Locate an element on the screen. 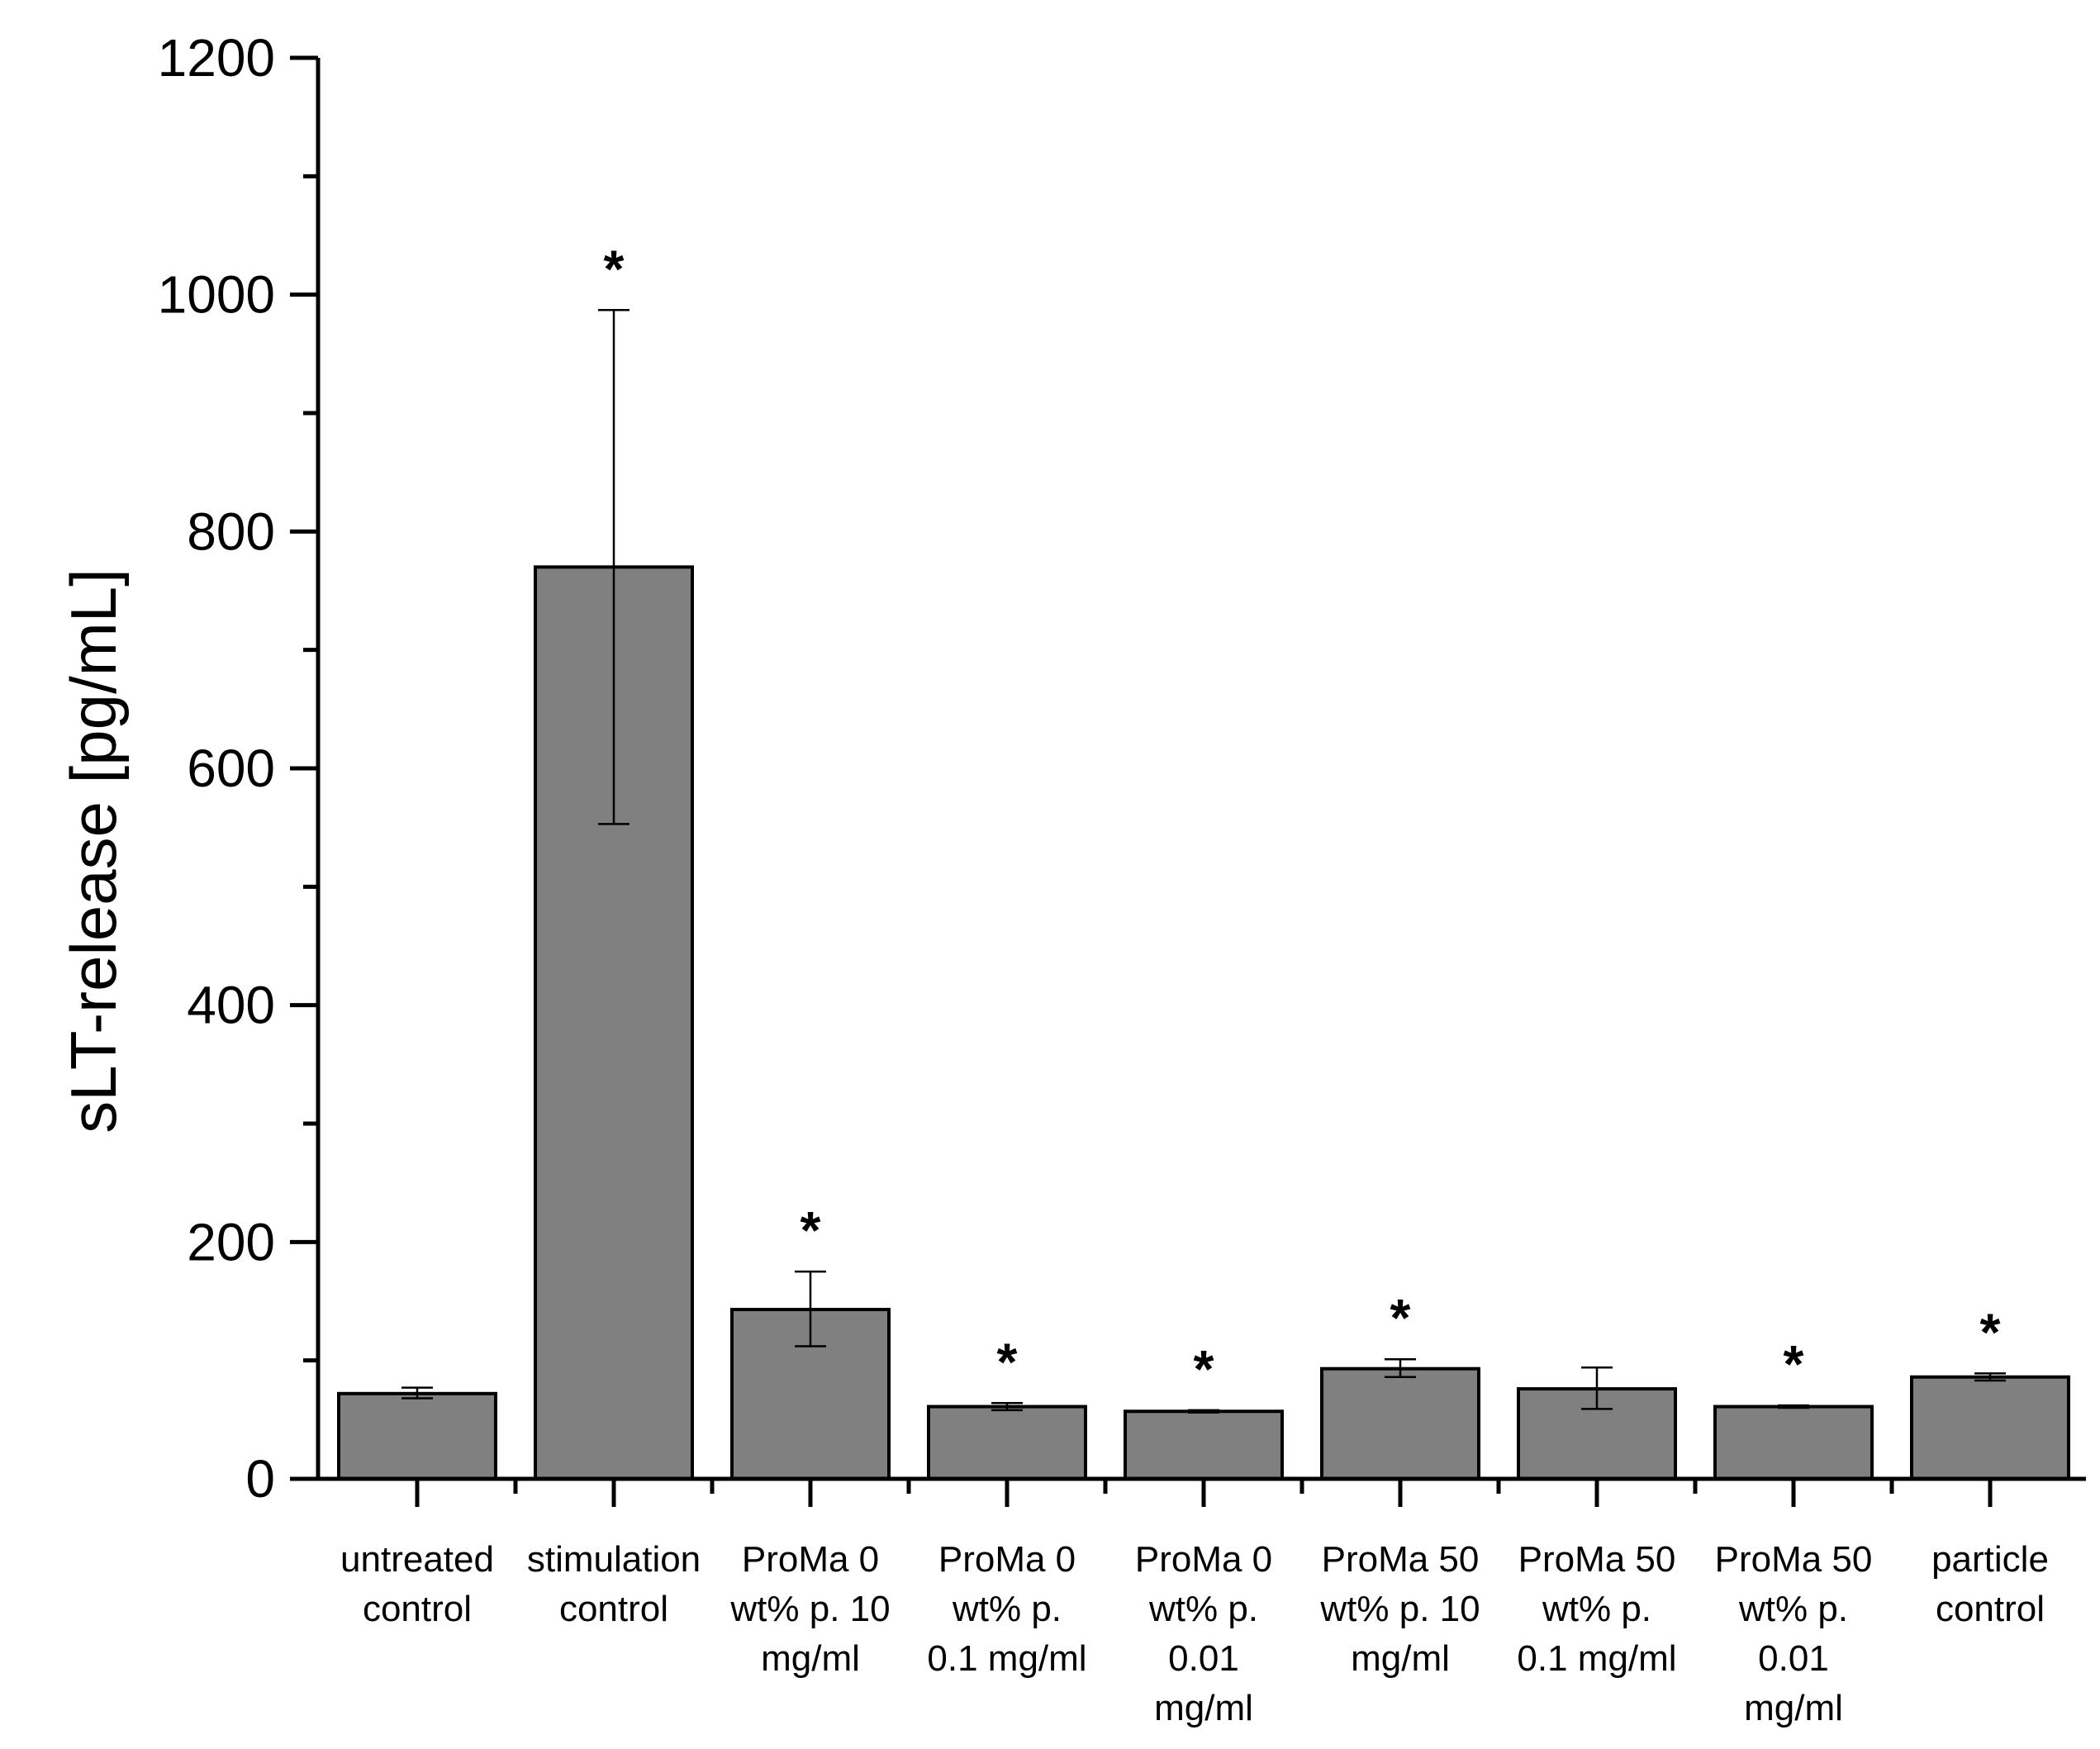 This screenshot has height=1749, width=2100. x-tick-label-7: ProMa 50 wt% p. 0.1 mg/ml is located at coordinates (1597, 1609).